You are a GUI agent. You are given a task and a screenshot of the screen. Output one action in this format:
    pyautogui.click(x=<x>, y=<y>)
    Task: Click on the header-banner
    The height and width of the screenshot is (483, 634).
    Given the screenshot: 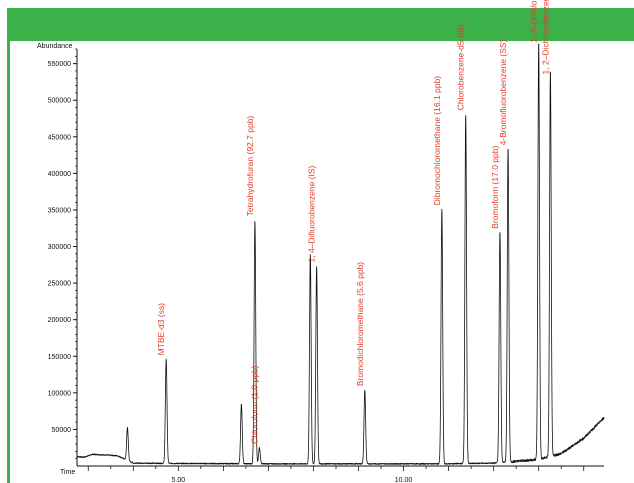 What is the action you would take?
    pyautogui.click(x=320, y=24)
    